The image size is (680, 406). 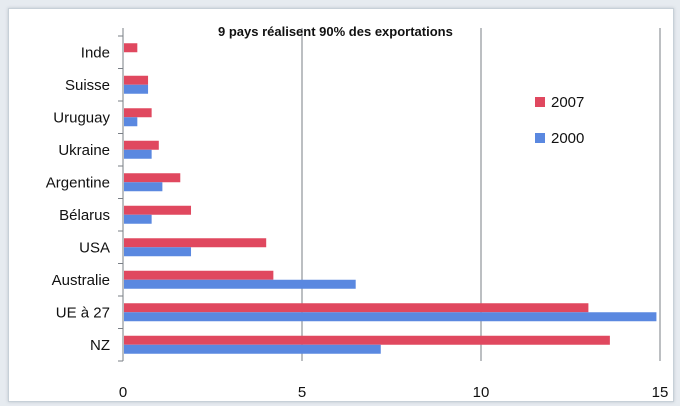 What do you see at coordinates (123, 392) in the screenshot?
I see `x-tick-label: 0` at bounding box center [123, 392].